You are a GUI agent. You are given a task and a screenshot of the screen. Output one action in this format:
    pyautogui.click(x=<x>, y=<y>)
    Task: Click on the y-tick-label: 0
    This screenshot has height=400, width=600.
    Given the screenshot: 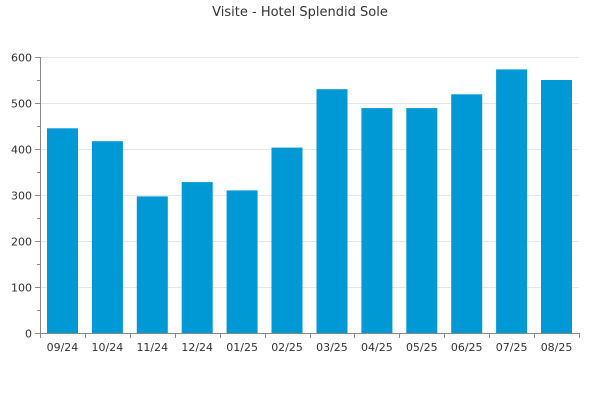 What is the action you would take?
    pyautogui.click(x=28, y=334)
    